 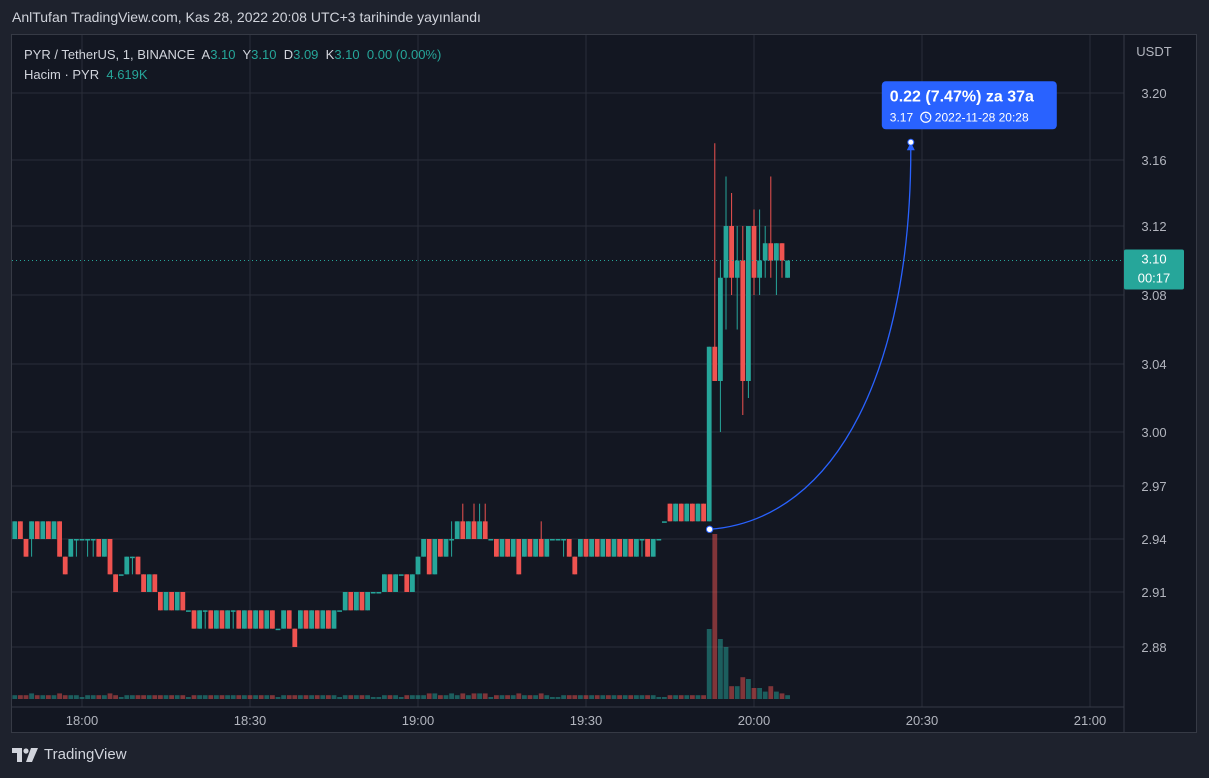 I want to click on time-tick-label: 21:00, so click(x=1090, y=720).